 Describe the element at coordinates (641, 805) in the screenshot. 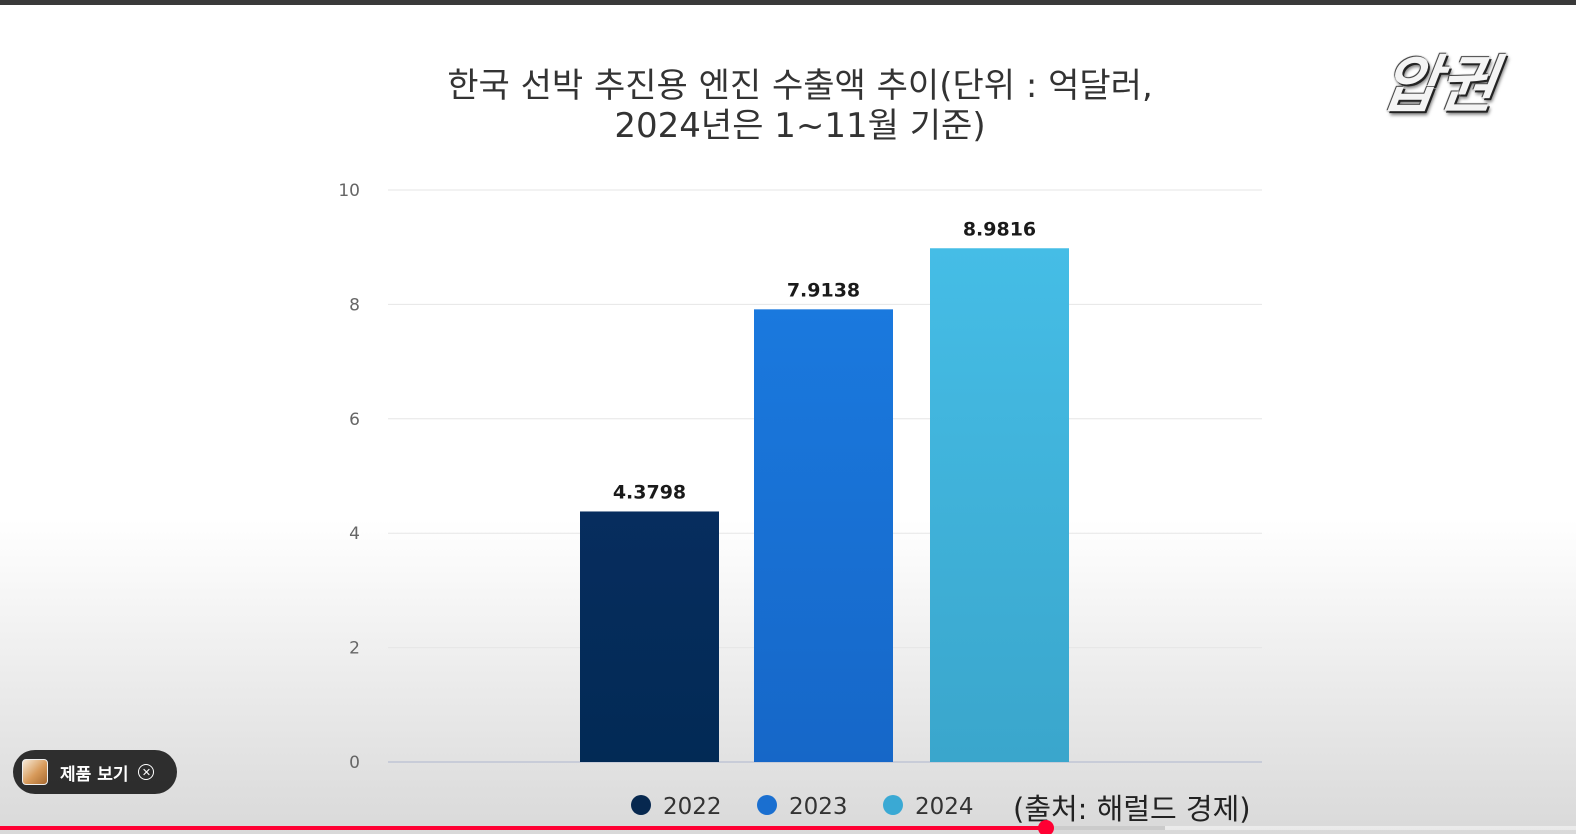

I see `legend-marker-2022` at that location.